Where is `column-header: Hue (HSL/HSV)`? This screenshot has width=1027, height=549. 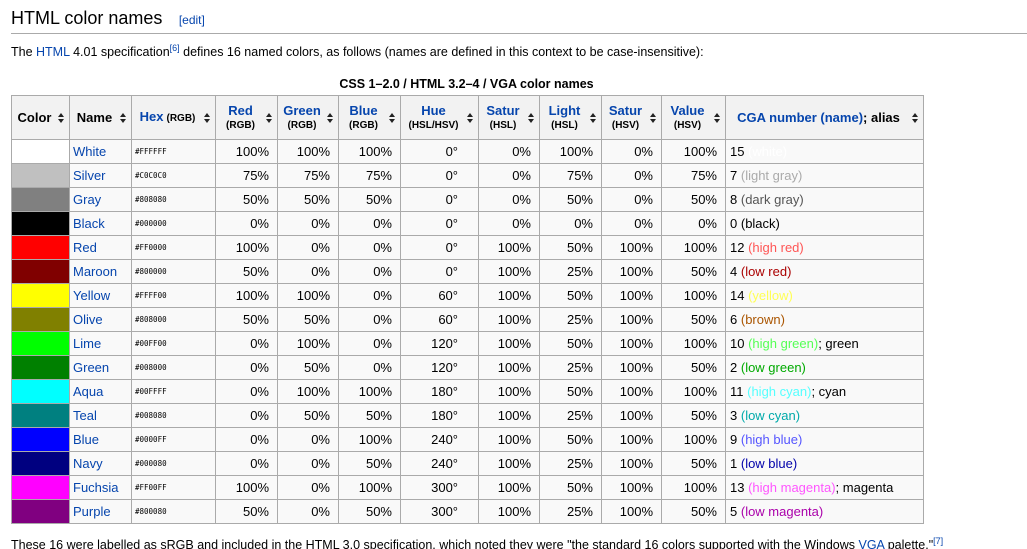
column-header: Hue (HSL/HSV) is located at coordinates (439, 117).